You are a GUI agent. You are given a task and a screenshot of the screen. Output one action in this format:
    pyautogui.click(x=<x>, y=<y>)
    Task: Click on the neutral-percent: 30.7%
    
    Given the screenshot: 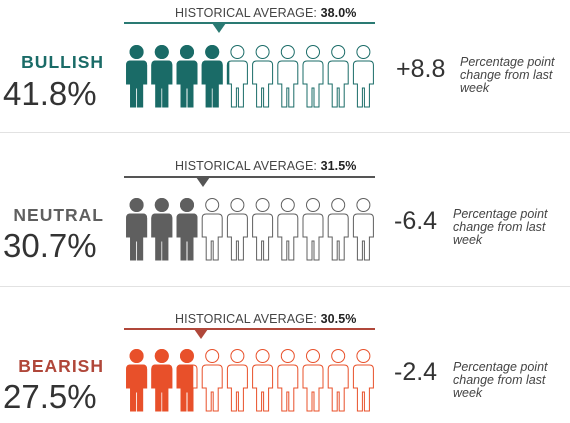 What is the action you would take?
    pyautogui.click(x=50, y=245)
    